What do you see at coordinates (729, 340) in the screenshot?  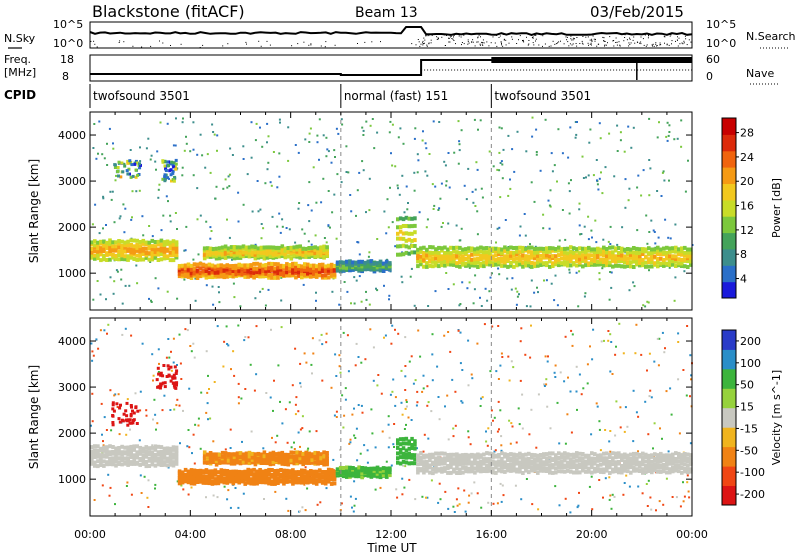 I see `colorbar-swatch` at bounding box center [729, 340].